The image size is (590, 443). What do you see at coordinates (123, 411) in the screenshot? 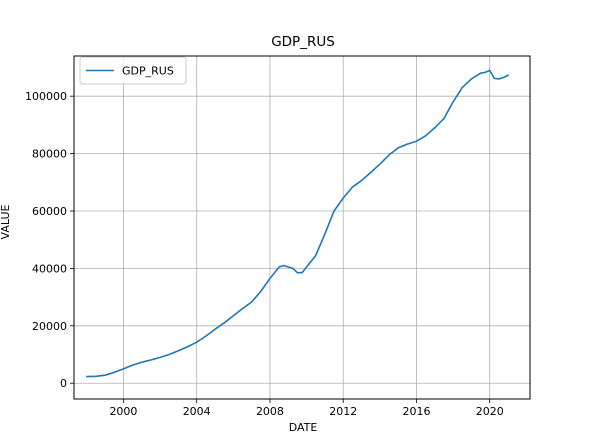
I see `x-tick-label: 2000` at bounding box center [123, 411].